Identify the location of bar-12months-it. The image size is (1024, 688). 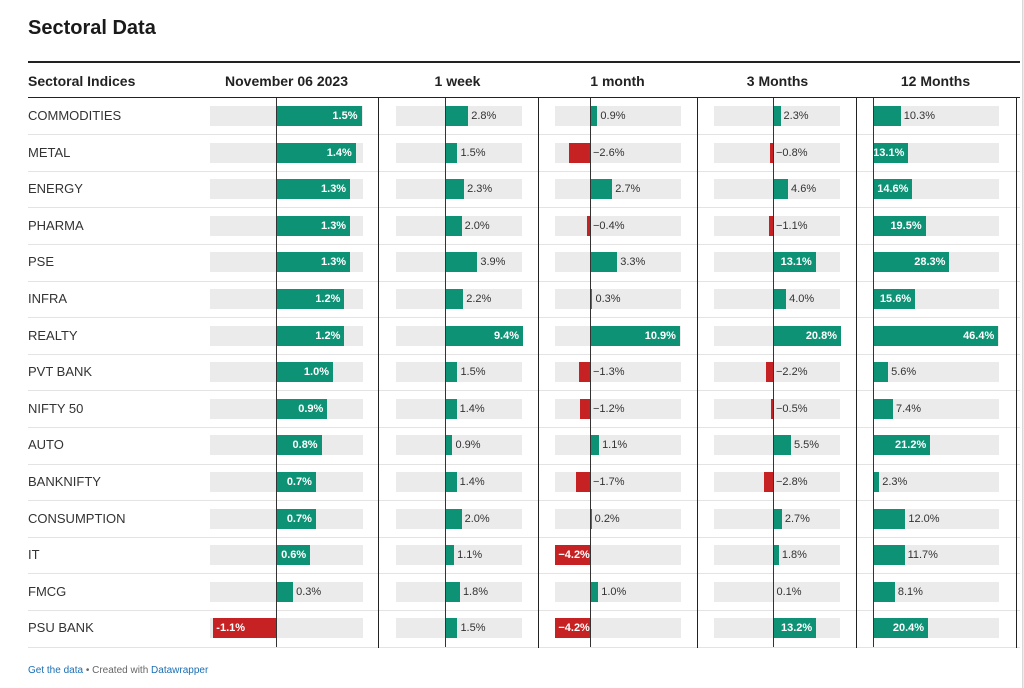
(889, 555).